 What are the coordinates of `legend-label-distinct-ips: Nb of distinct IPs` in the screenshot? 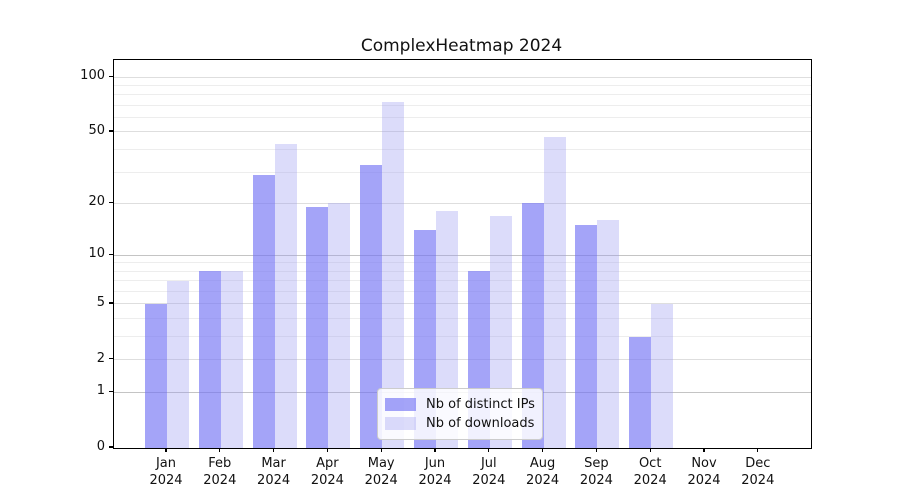 It's located at (480, 404).